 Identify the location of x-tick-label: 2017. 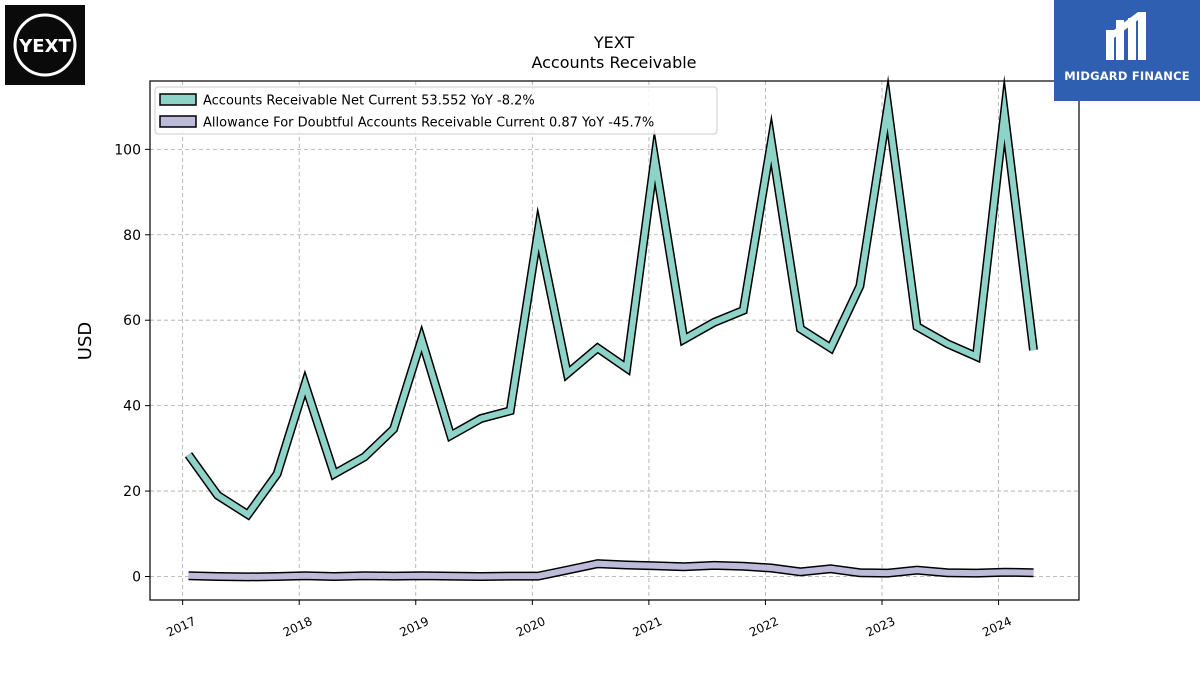
(181, 627).